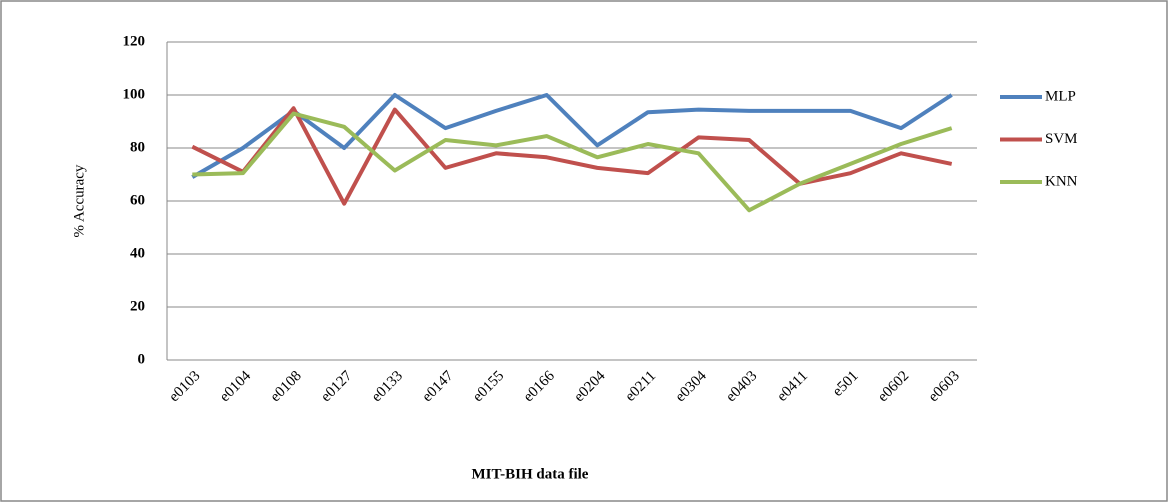 The height and width of the screenshot is (502, 1168). Describe the element at coordinates (1061, 181) in the screenshot. I see `legend-label: KNN` at that location.